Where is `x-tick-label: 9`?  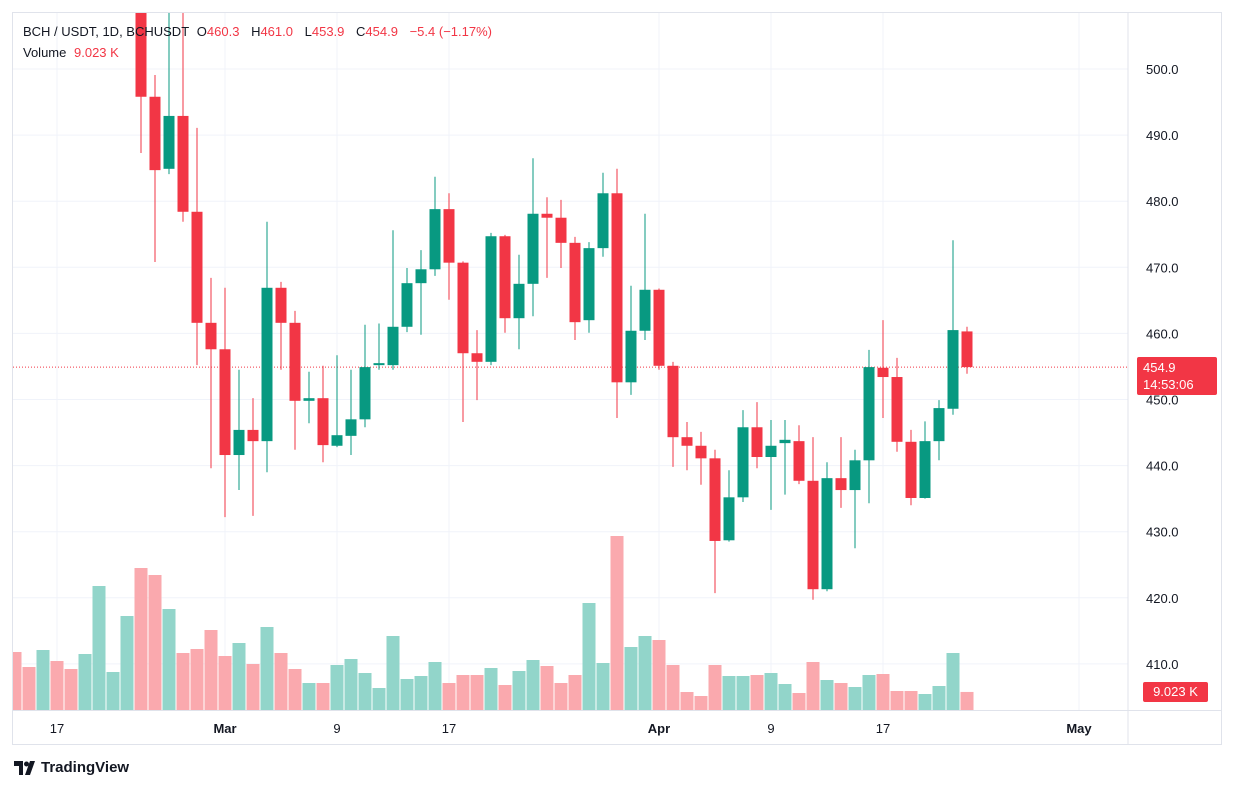 x-tick-label: 9 is located at coordinates (770, 728).